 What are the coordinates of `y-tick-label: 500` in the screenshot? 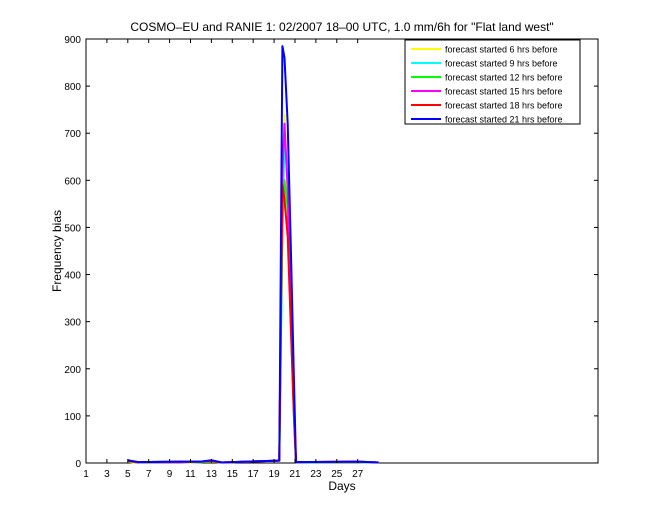 It's located at (72, 228).